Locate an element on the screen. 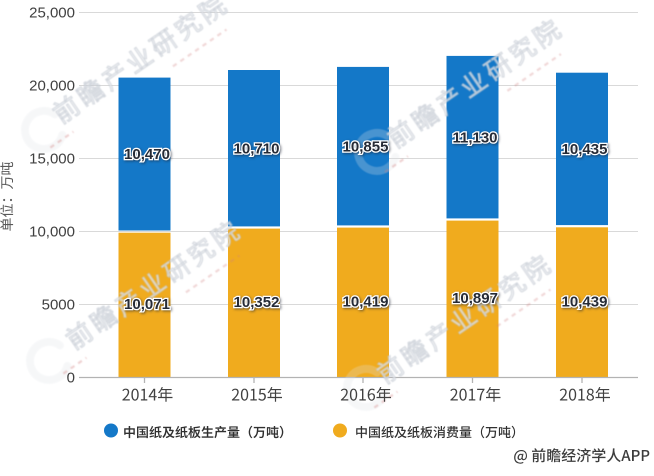  svg-text: 10,897 is located at coordinates (475, 298).